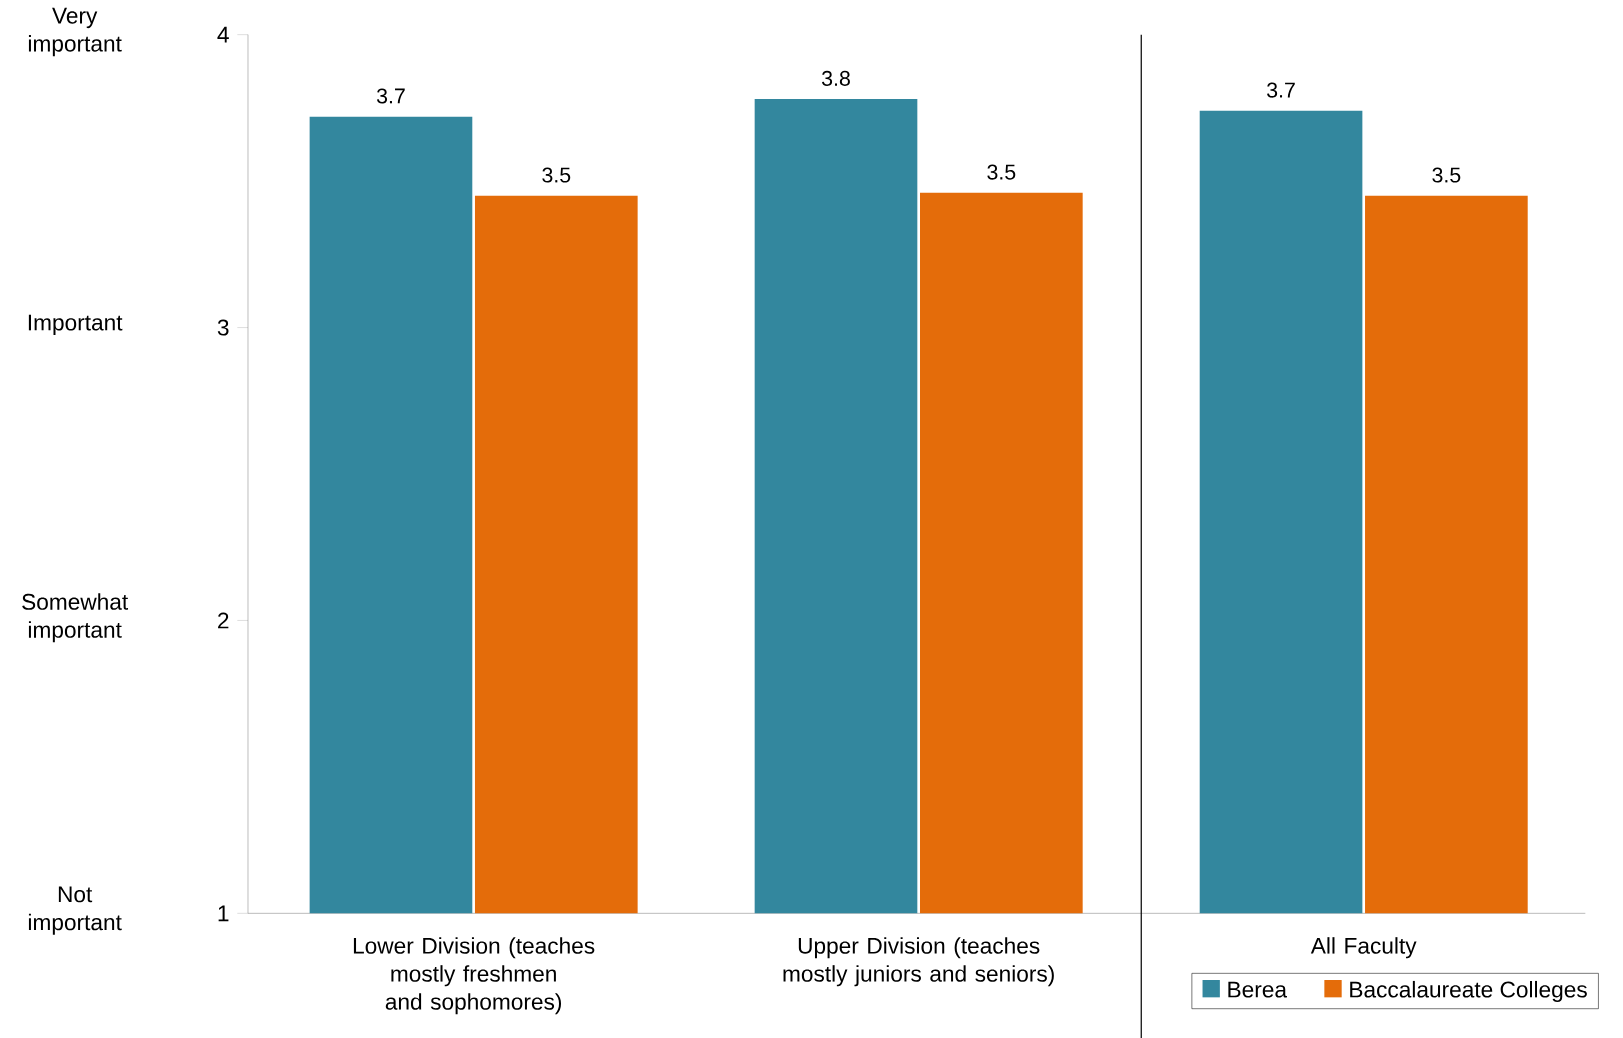 The width and height of the screenshot is (1623, 1038). Describe the element at coordinates (835, 78) in the screenshot. I see `data-label: 3.8` at that location.